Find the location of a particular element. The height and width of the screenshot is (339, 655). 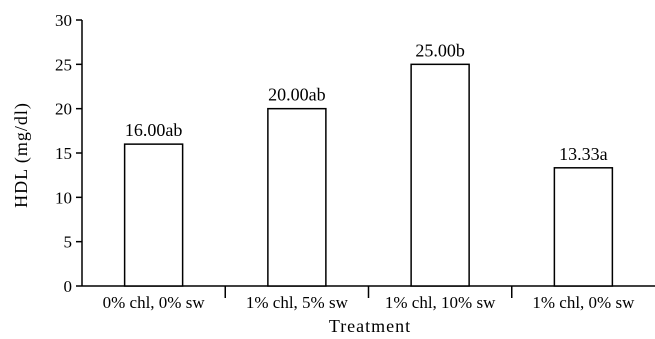

y-tick-label: 15 is located at coordinates (63, 153).